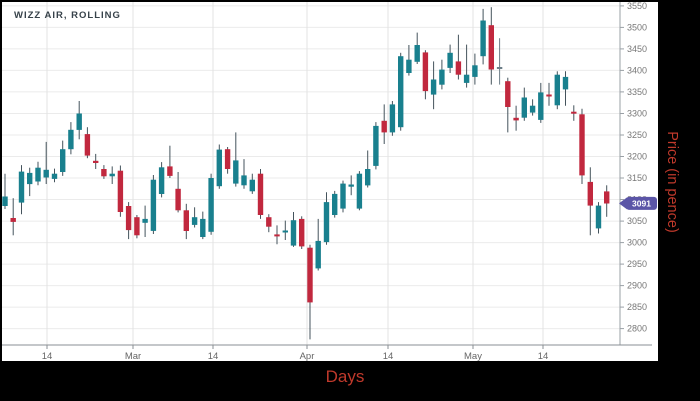 This screenshot has width=700, height=401. What do you see at coordinates (637, 243) in the screenshot?
I see `y-axis-tick-label: 3000` at bounding box center [637, 243].